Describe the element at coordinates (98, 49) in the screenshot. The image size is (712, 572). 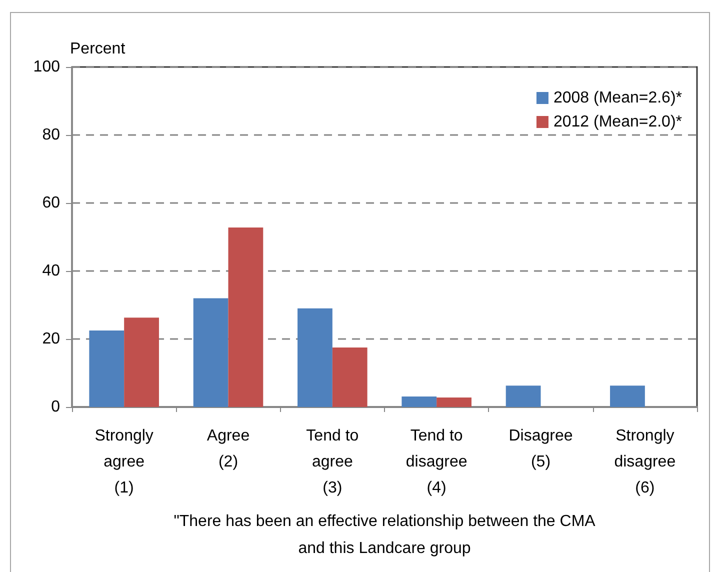
I see `y-axis-title: Percent` at that location.